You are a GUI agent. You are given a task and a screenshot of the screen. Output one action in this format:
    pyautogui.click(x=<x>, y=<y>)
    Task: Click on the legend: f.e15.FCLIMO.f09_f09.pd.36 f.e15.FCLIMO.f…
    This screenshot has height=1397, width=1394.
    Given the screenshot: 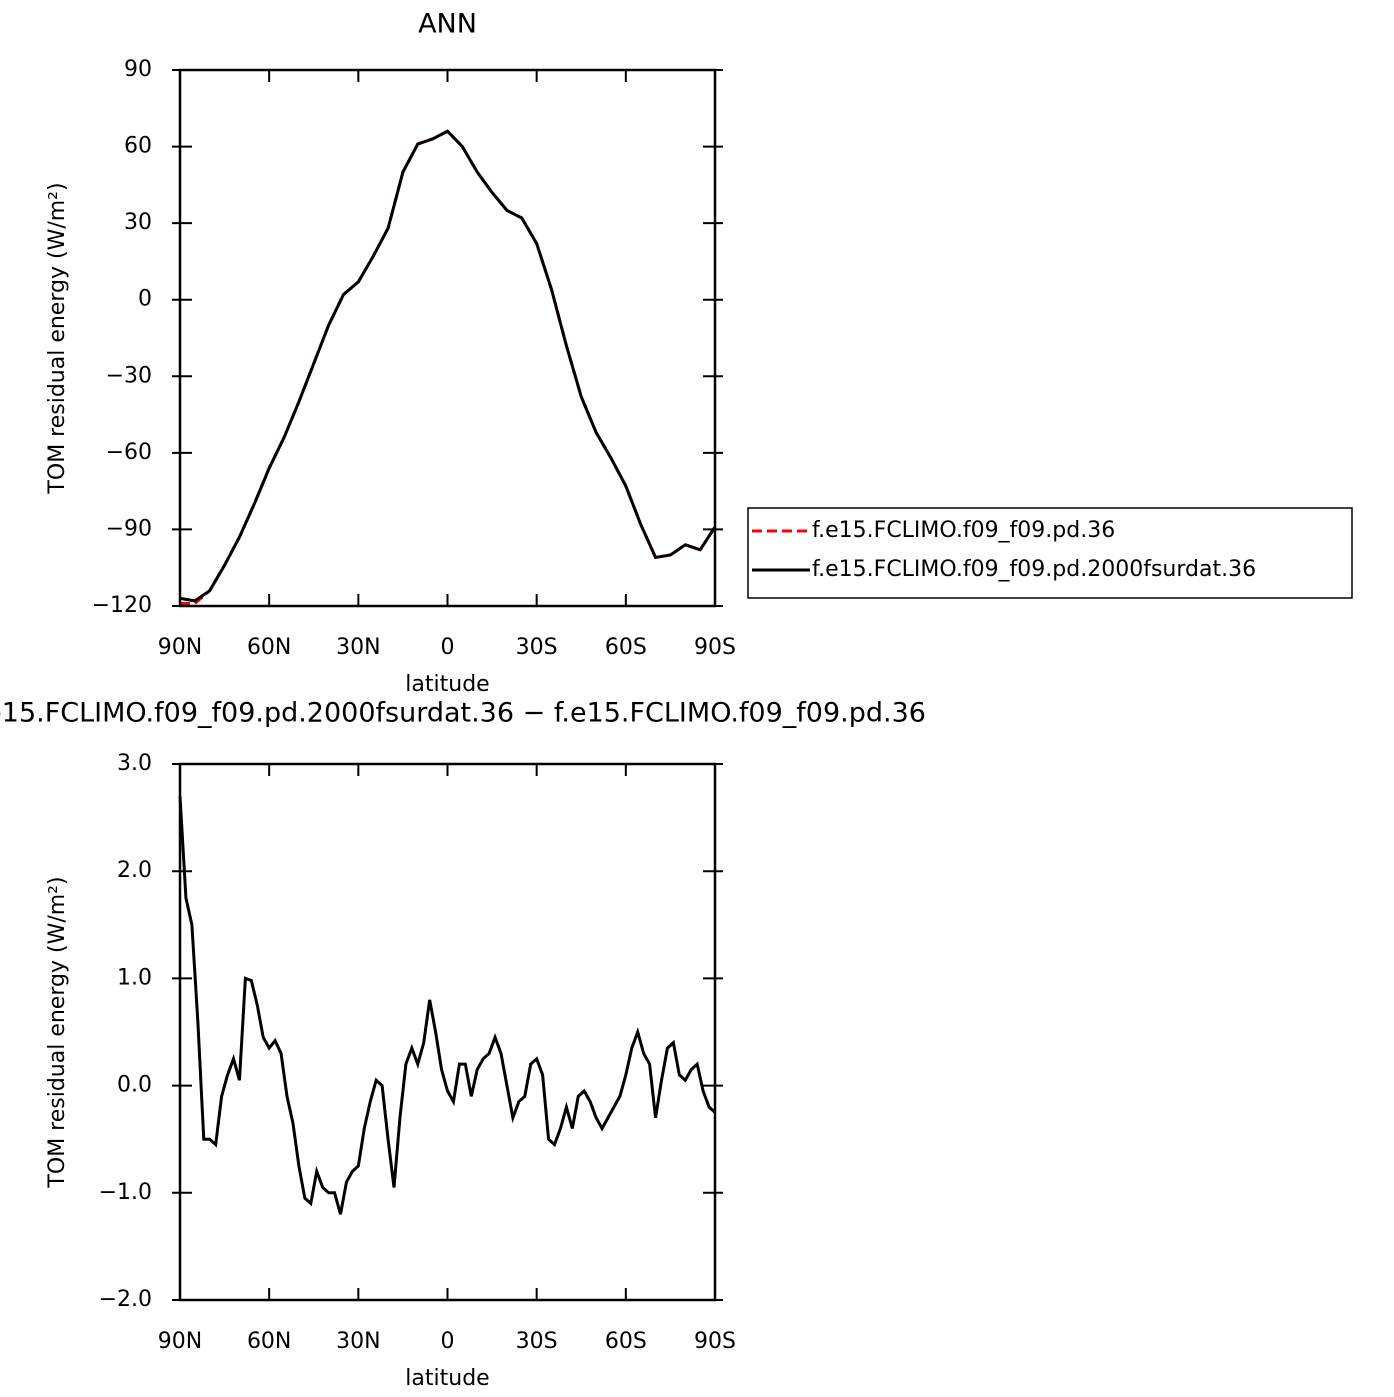 What is the action you would take?
    pyautogui.click(x=1050, y=553)
    